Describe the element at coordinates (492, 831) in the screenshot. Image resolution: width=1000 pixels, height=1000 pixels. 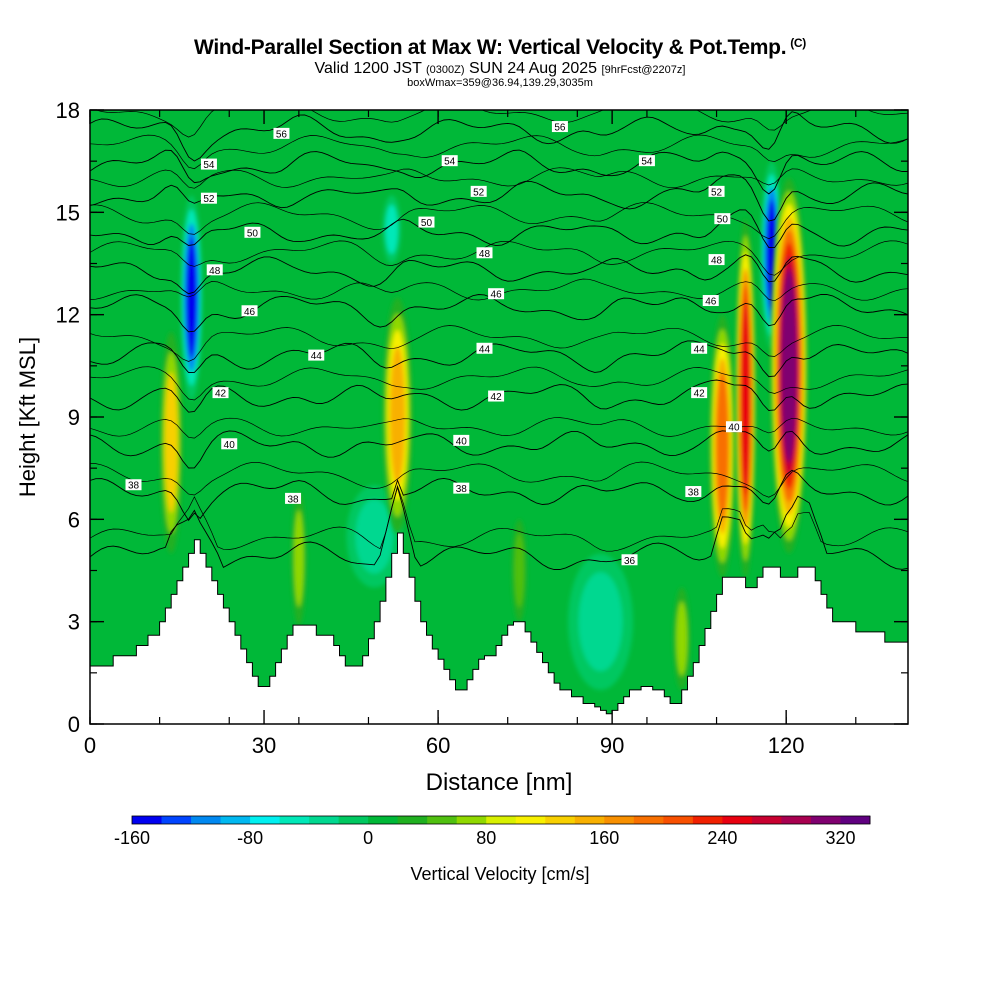
I see `colorbar: -160 -80 0 80 160 240 320` at that location.